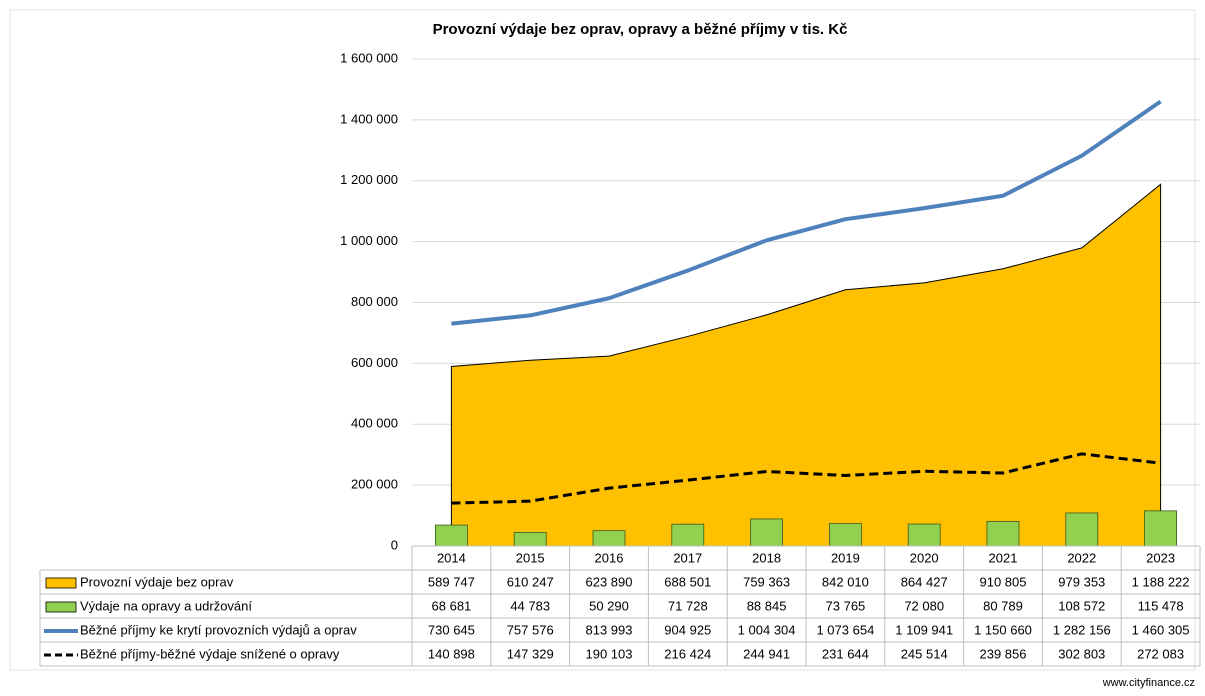  Describe the element at coordinates (687, 557) in the screenshot. I see `x-tick-label: 2017` at that location.